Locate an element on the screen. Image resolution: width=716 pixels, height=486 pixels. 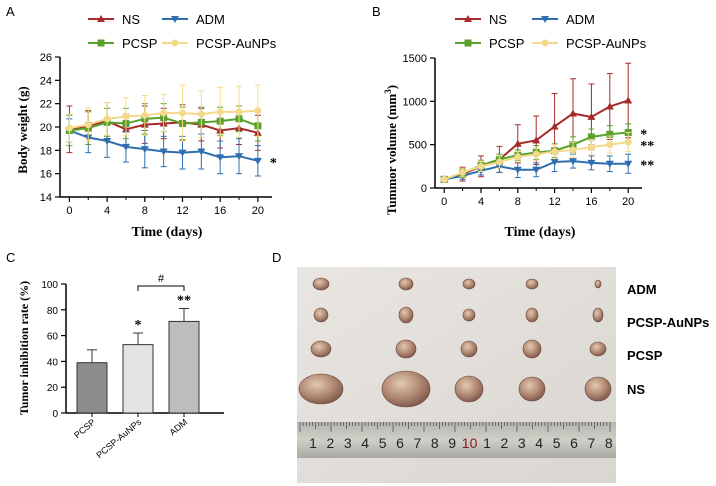
panel-b-significance-mark: ** is located at coordinates (647, 166).